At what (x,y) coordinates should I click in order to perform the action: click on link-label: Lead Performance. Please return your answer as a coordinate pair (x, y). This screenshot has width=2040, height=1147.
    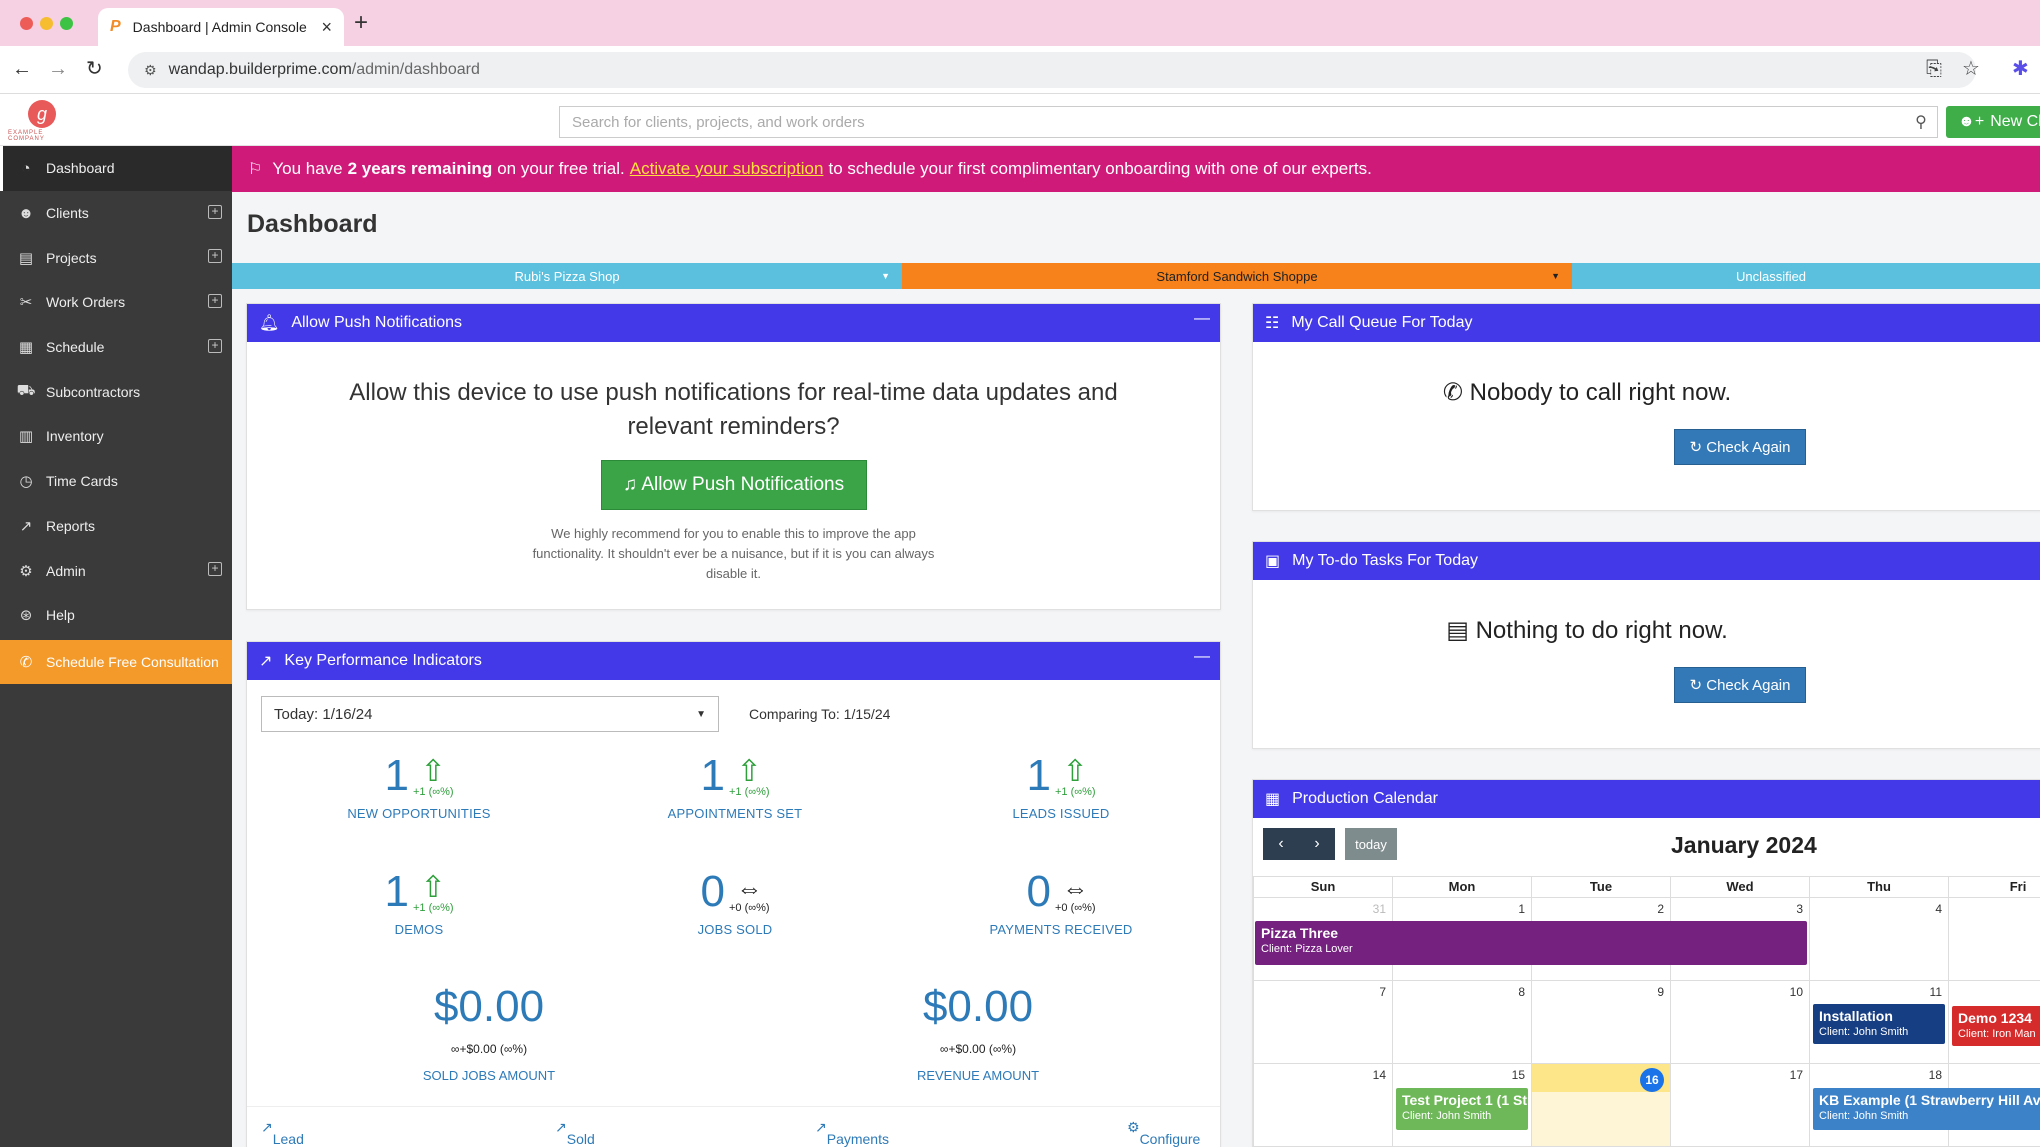
    Looking at the image, I should click on (288, 1139).